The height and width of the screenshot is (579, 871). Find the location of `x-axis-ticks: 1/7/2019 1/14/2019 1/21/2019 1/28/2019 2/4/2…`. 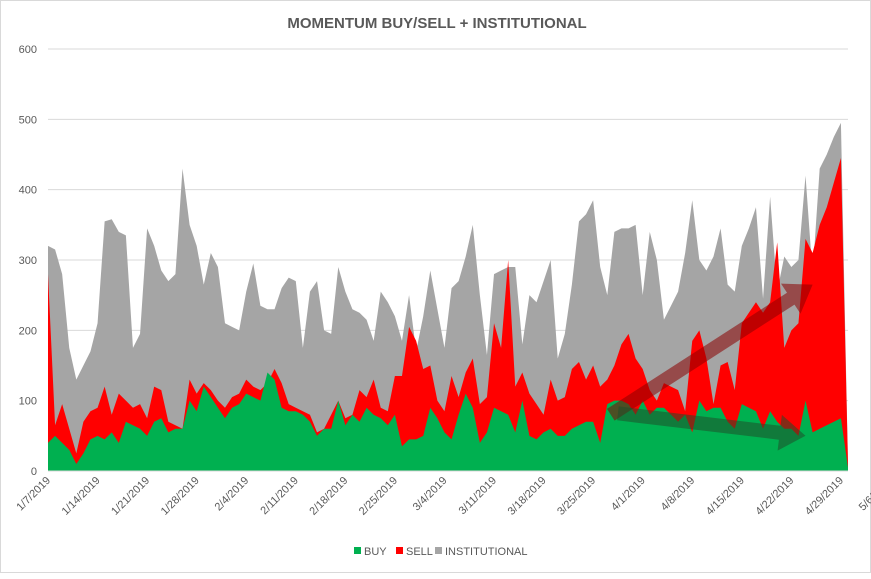

x-axis-ticks: 1/7/2019 1/14/2019 1/21/2019 1/28/2019 2/4/2… is located at coordinates (442, 496).